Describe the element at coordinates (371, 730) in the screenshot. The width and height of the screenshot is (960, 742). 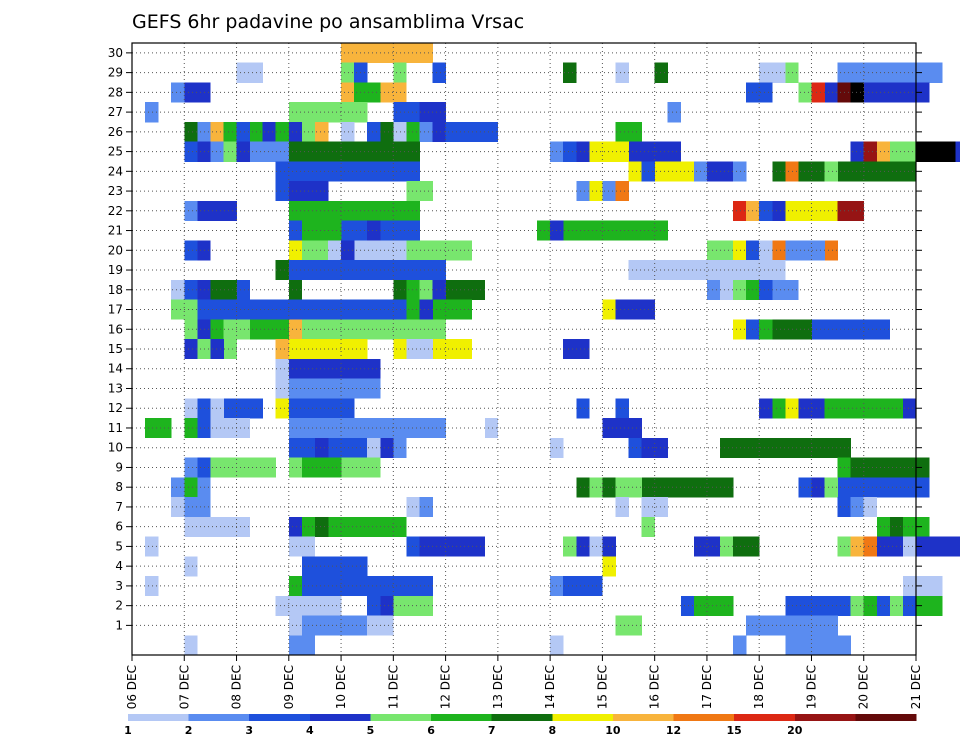
I see `colorbar-label: 5` at that location.